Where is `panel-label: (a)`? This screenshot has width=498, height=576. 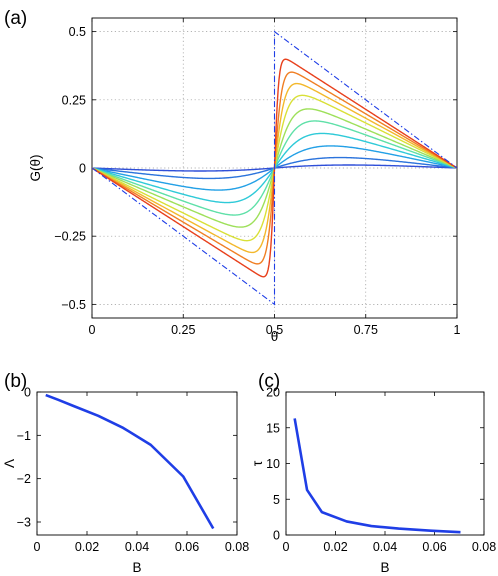
panel-label: (a) is located at coordinates (15, 18).